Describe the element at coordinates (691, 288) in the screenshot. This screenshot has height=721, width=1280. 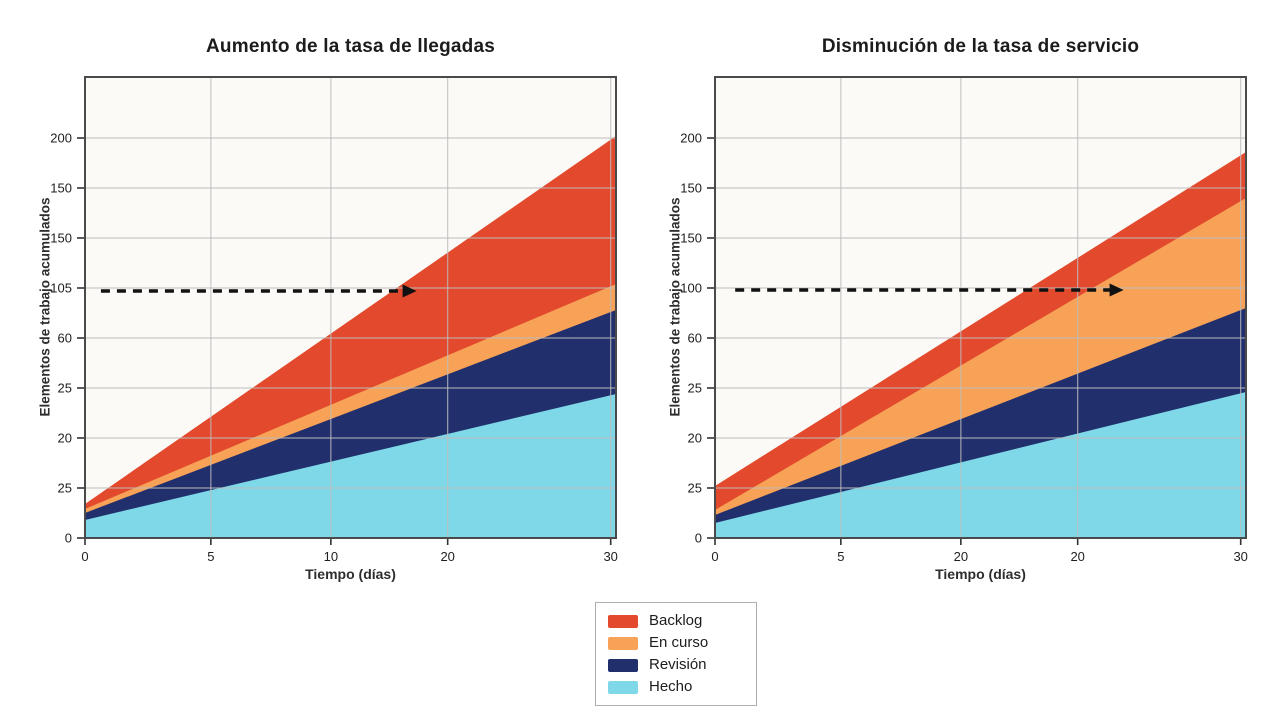
I see `y-tick-label: 100` at that location.